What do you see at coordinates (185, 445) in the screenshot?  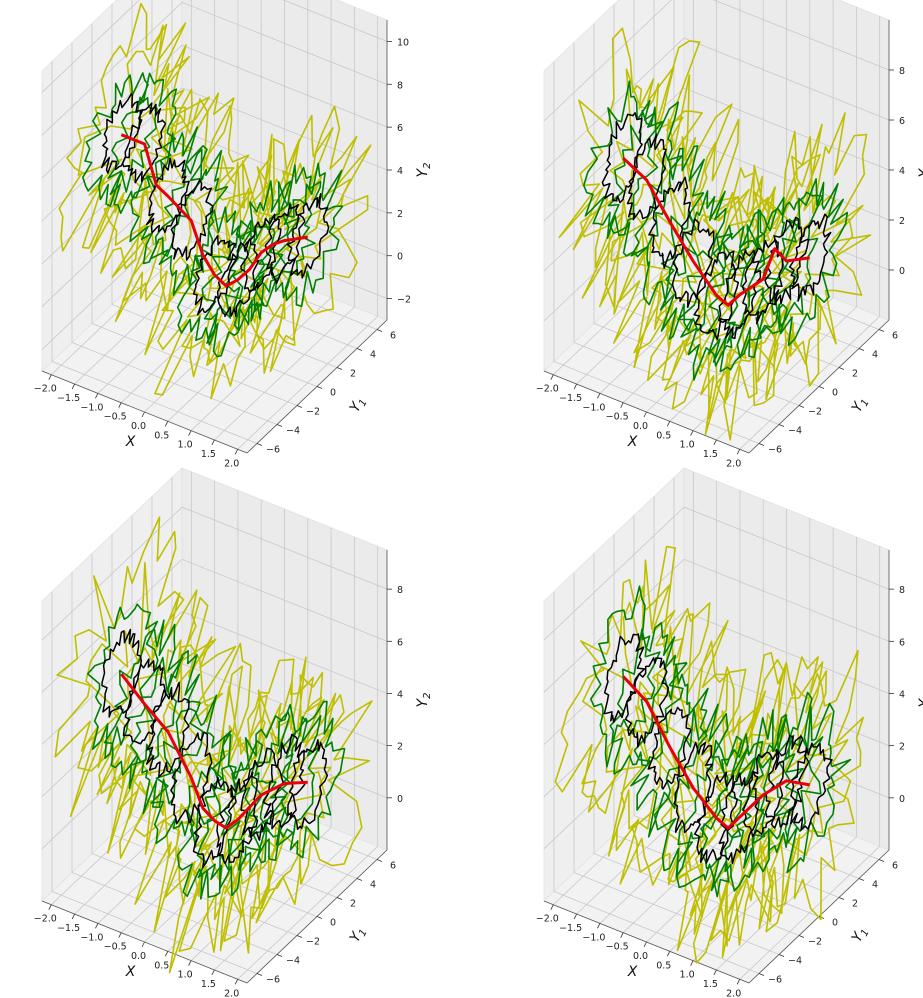 I see `x-tick-label: 1.0` at bounding box center [185, 445].